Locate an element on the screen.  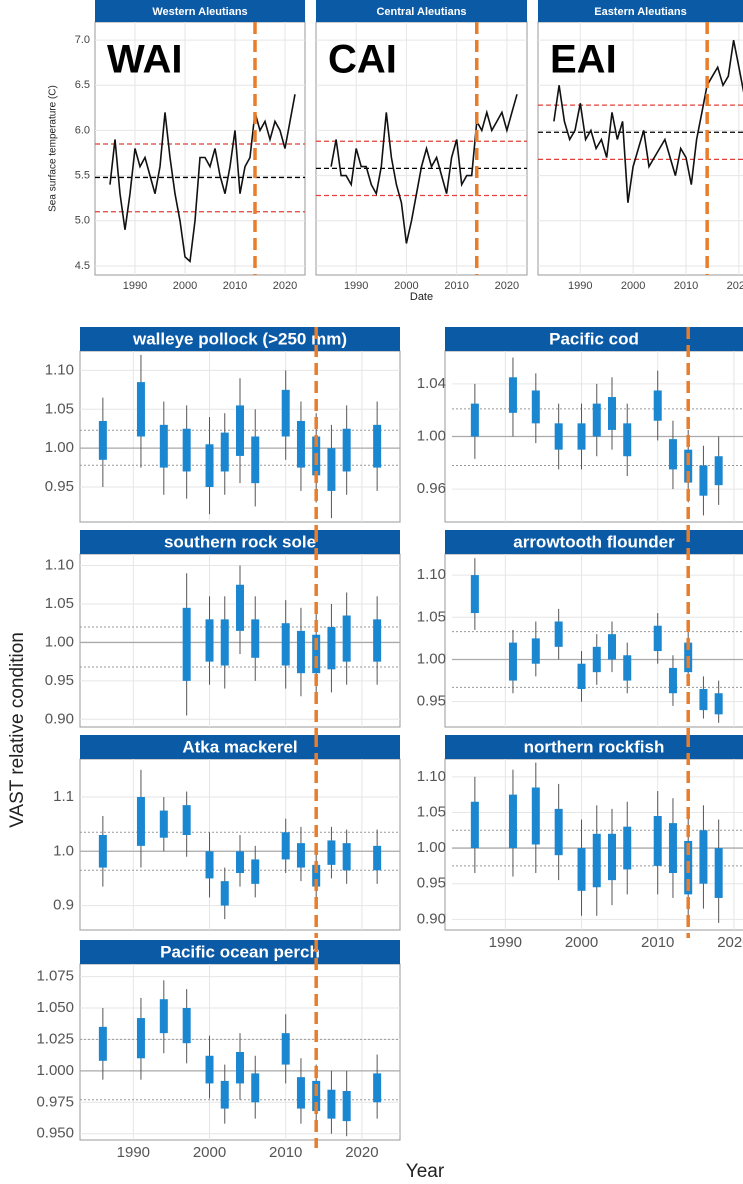
y-tick-label: 0.96 is located at coordinates (431, 488).